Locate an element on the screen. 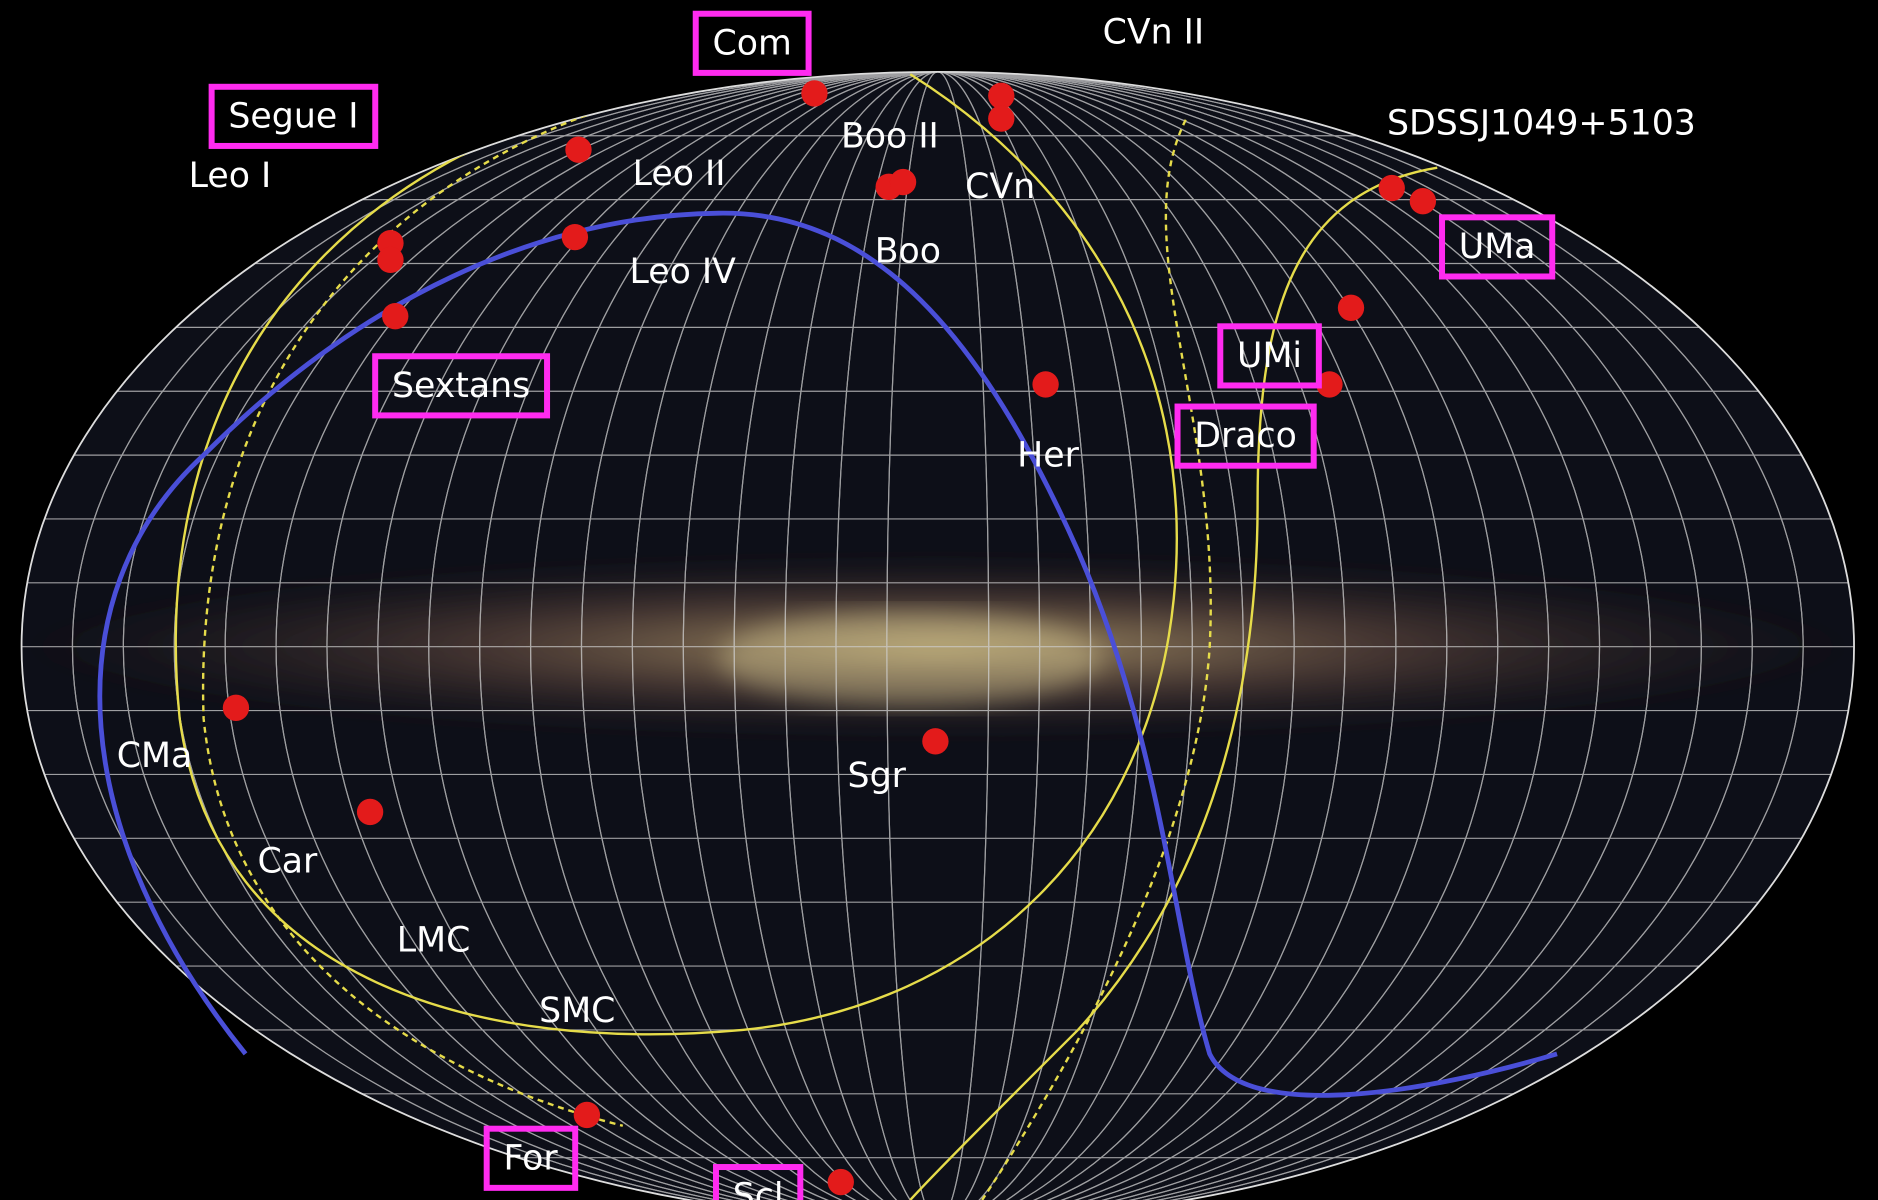 The width and height of the screenshot is (1878, 1200). satellite-label: Com is located at coordinates (752, 43).